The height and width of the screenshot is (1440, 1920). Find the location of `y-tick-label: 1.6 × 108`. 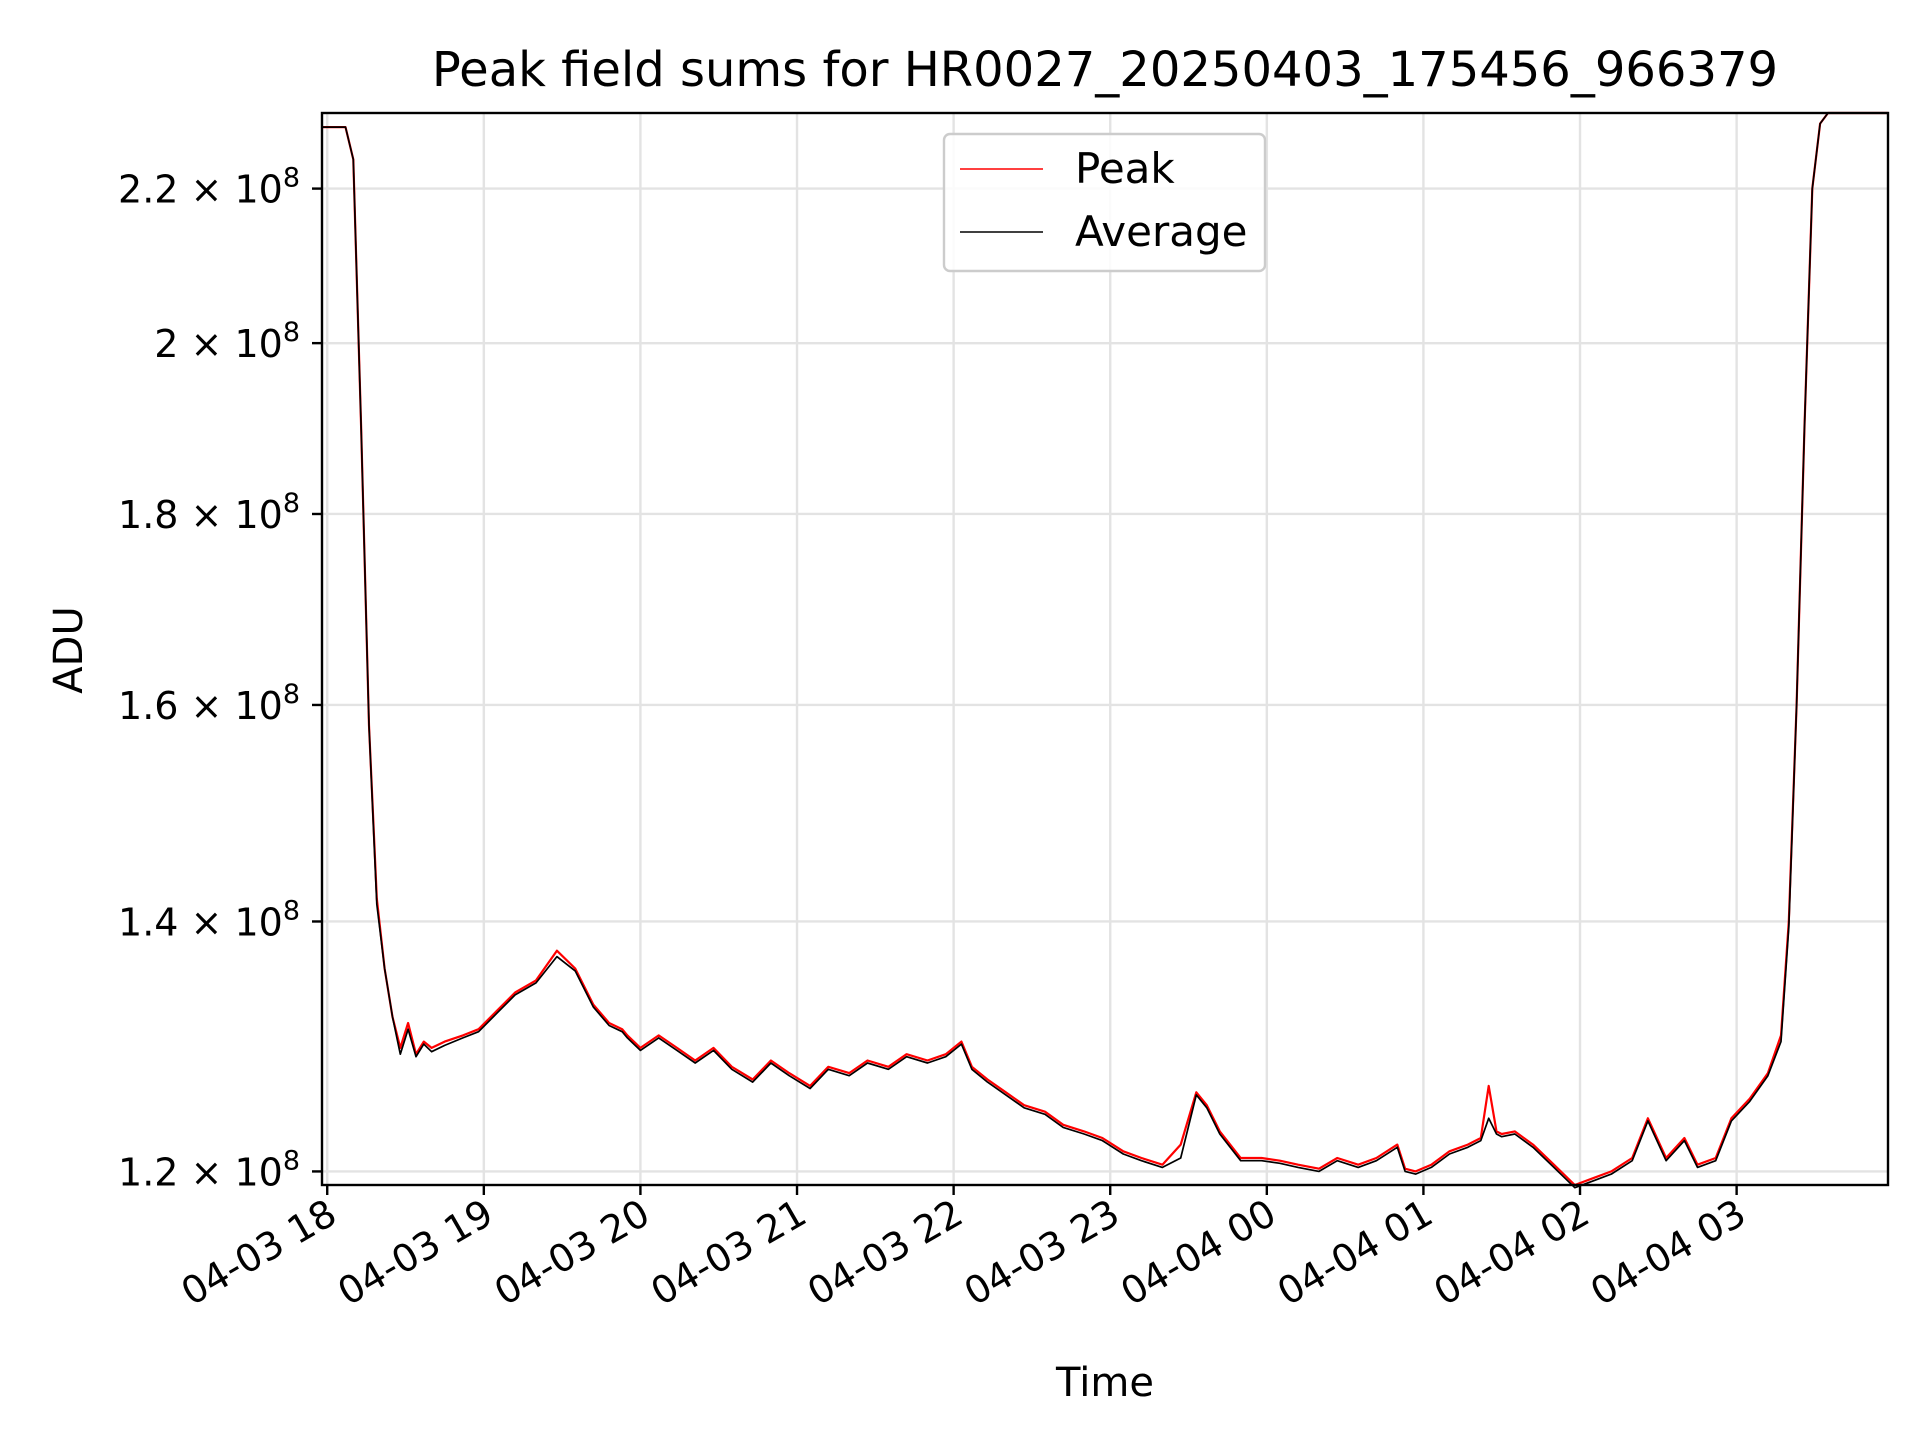

y-tick-label: 1.6 × 108 is located at coordinates (209, 703).